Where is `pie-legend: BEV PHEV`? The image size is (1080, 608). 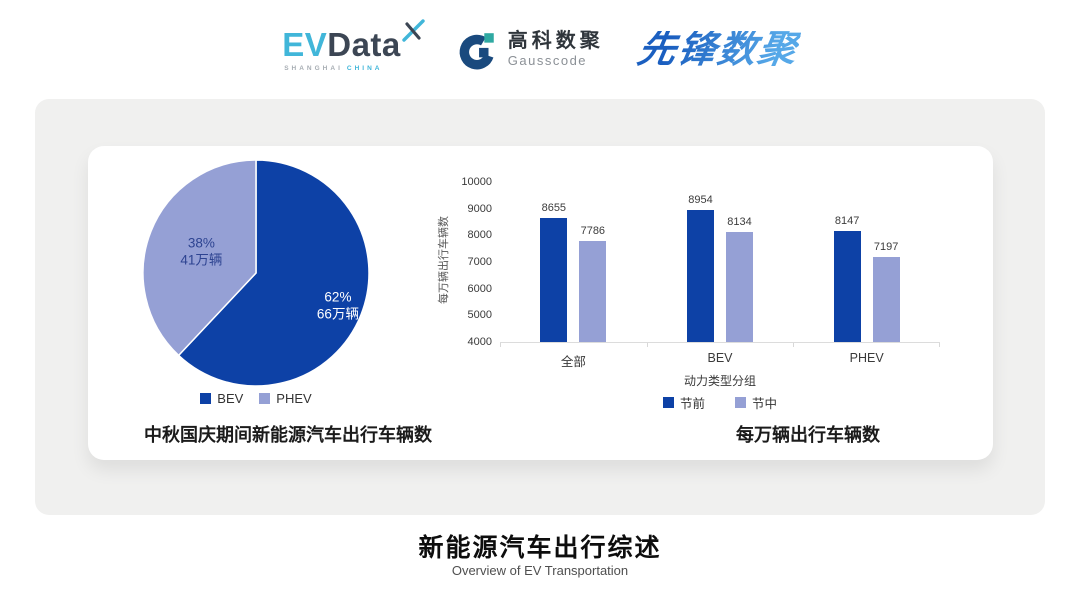
pie-legend: BEV PHEV is located at coordinates (256, 398).